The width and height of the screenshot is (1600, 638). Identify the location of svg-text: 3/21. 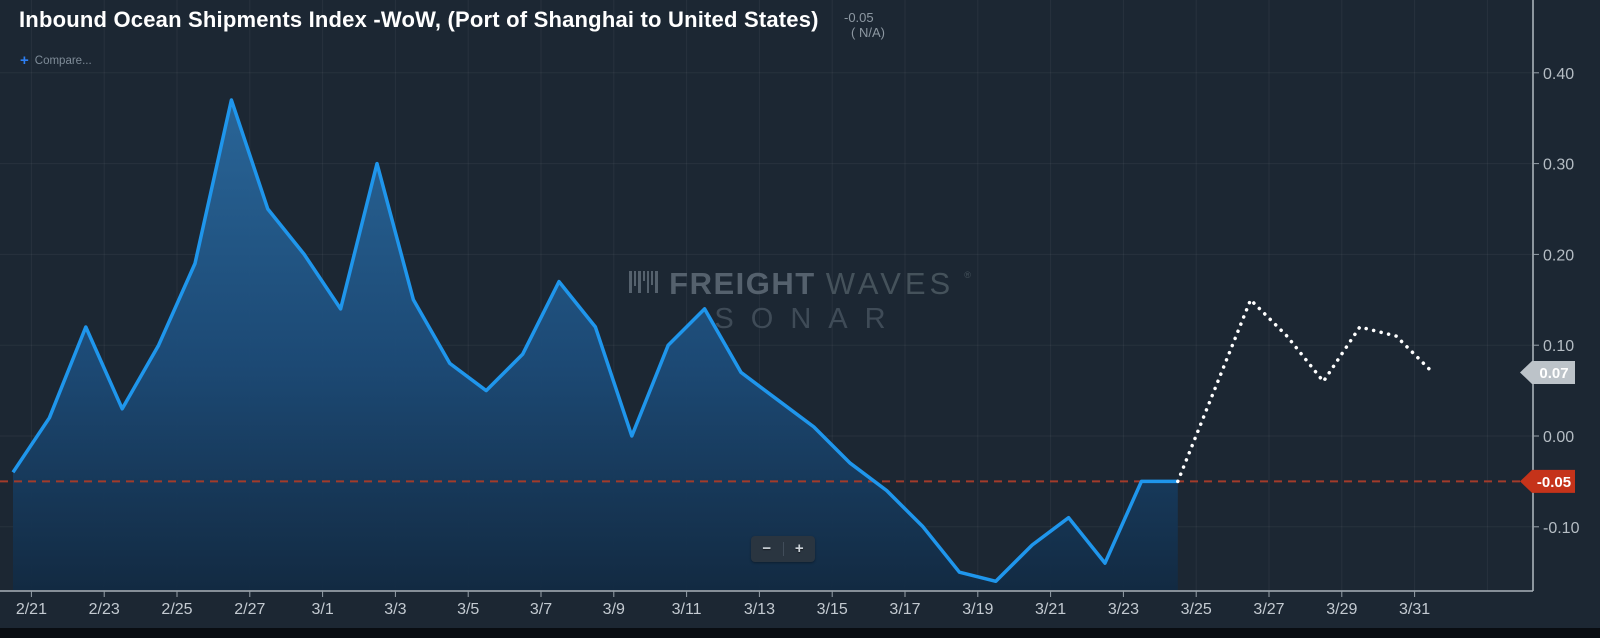
(1050, 609).